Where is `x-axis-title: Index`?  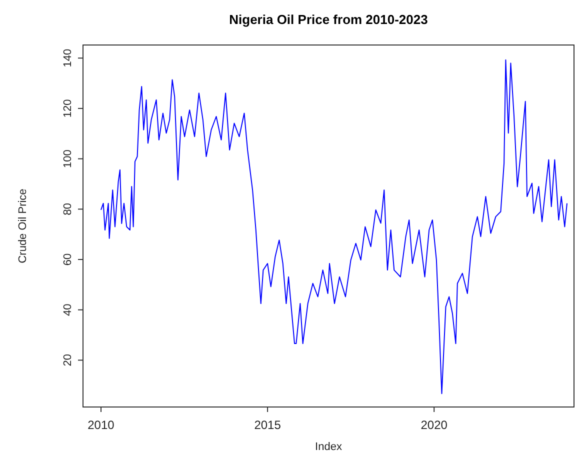
x-axis-title: Index is located at coordinates (328, 447).